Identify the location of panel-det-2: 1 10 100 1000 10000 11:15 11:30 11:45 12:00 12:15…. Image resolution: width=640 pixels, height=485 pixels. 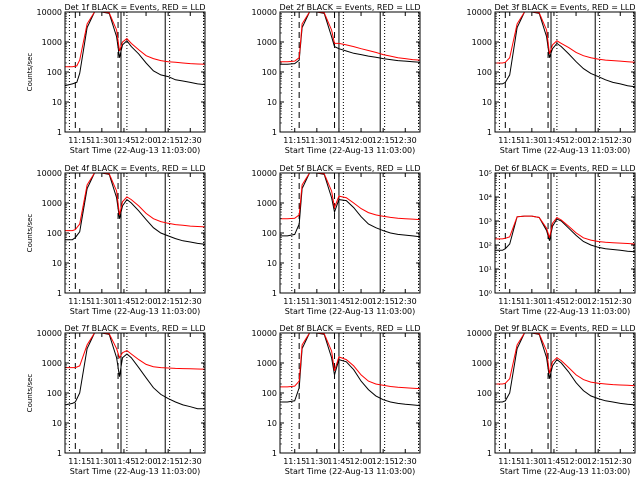
(336, 79).